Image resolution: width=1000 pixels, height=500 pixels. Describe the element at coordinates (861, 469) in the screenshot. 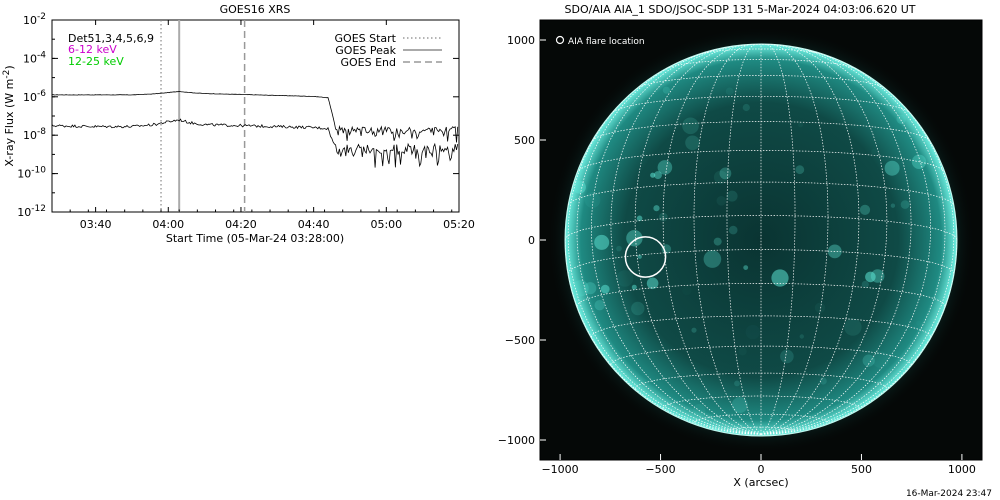

I see `aia-x-tick-label: 500` at that location.